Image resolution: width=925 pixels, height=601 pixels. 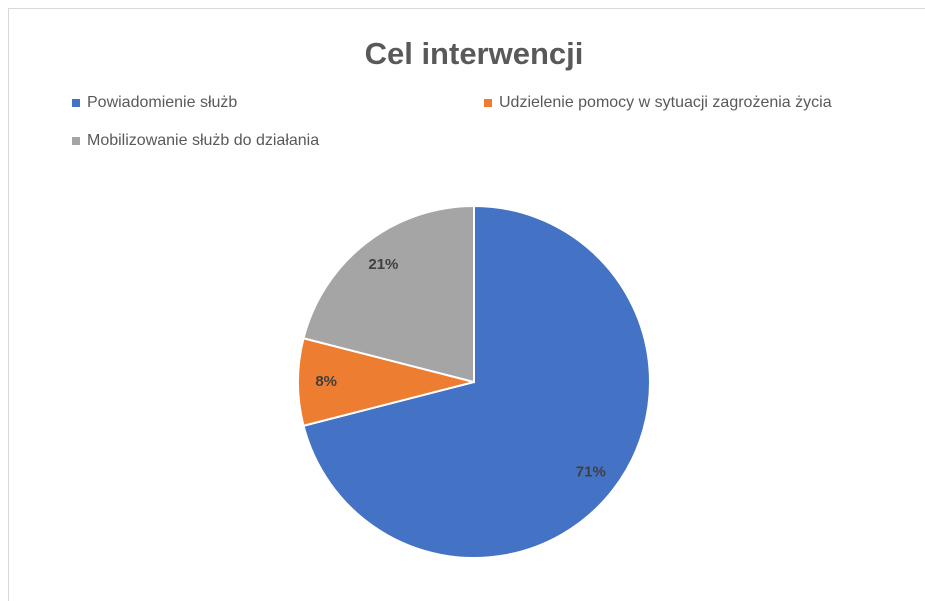 What do you see at coordinates (162, 102) in the screenshot?
I see `legend-label: Powiadomienie służb` at bounding box center [162, 102].